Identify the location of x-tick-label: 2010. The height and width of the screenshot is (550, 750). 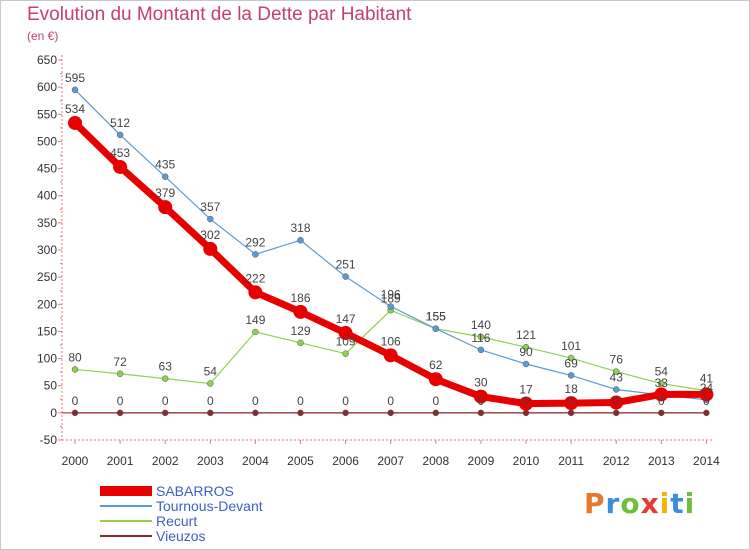
(526, 461).